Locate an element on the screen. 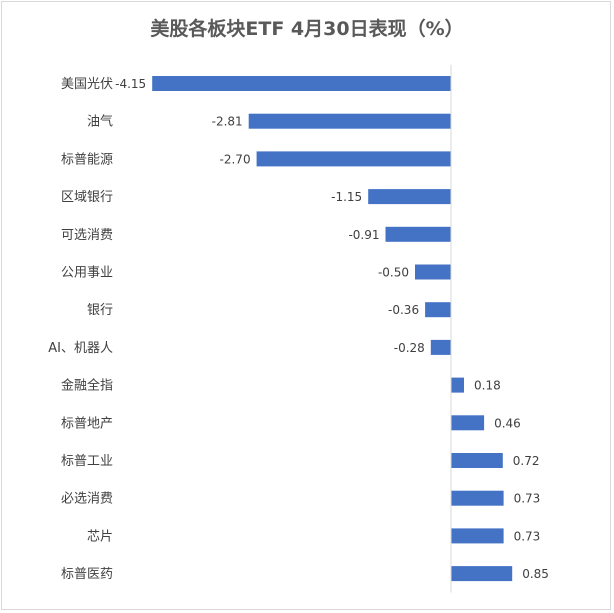  category-label: 美国光伏 is located at coordinates (87, 84).